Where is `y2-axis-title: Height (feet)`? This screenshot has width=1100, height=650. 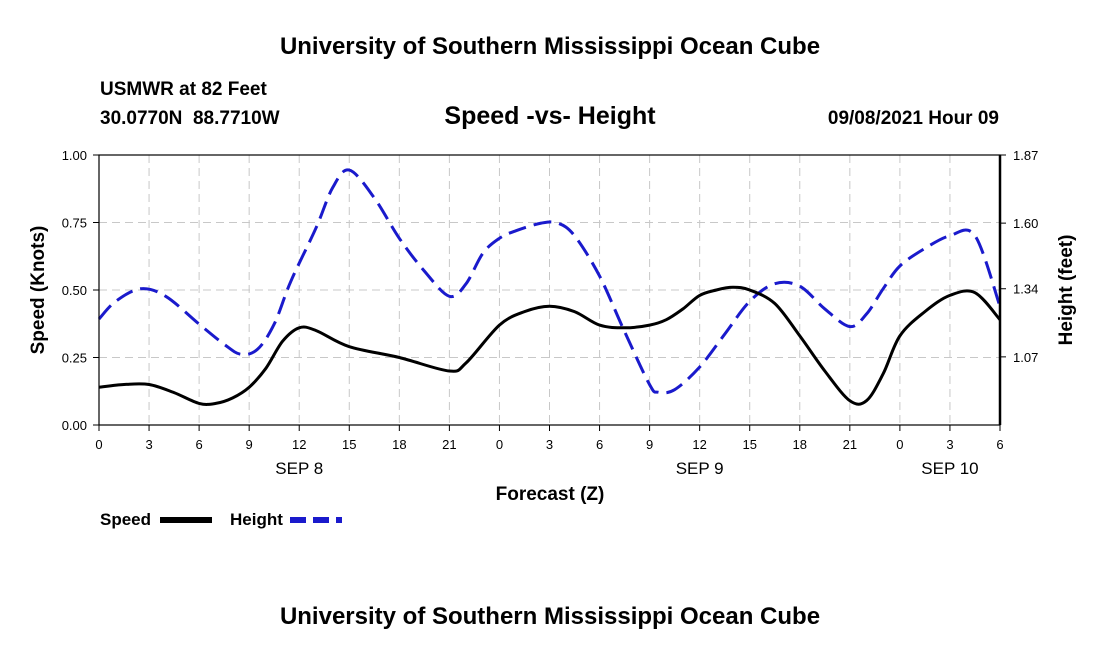 y2-axis-title: Height (feet) is located at coordinates (1066, 290).